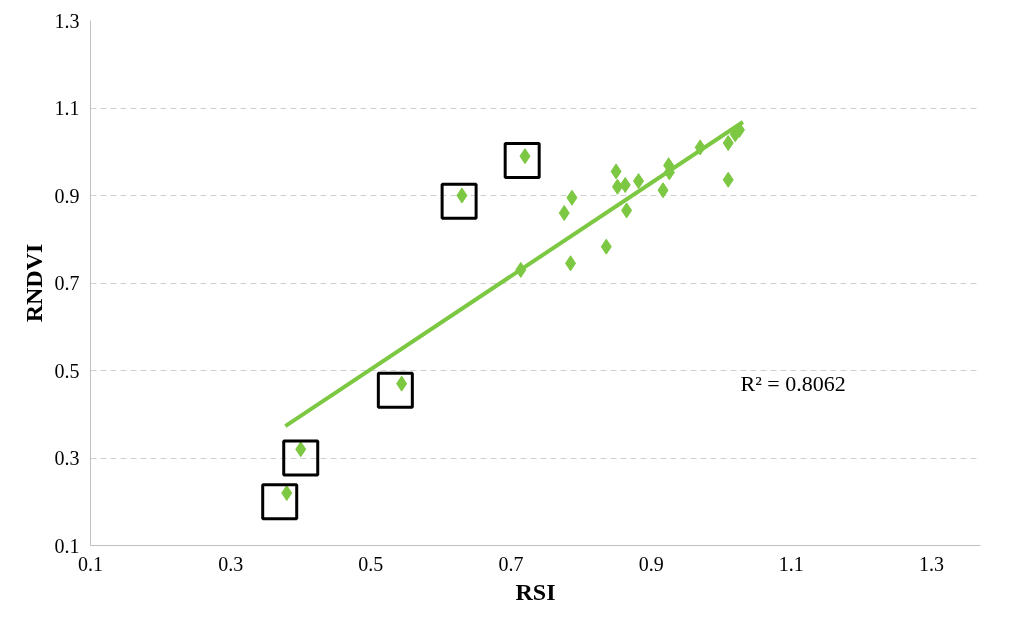 This screenshot has height=633, width=1010. I want to click on y-tick-label: 1.1, so click(67, 108).